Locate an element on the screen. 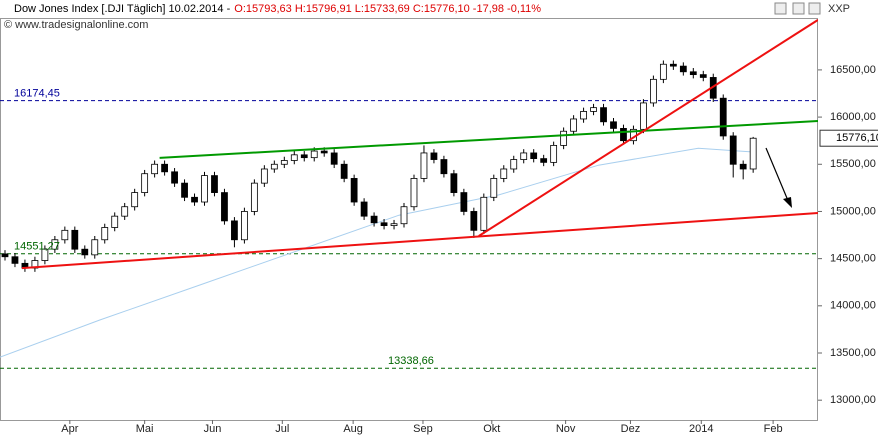  arrow is located at coordinates (778, 177).